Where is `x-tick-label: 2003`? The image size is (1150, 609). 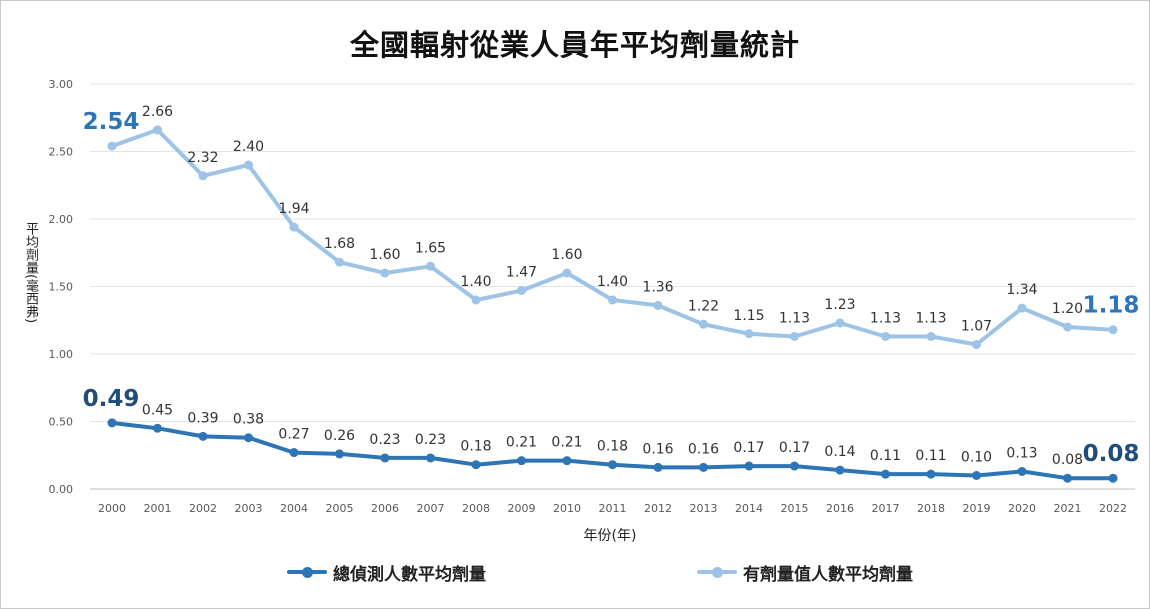
x-tick-label: 2003 is located at coordinates (249, 508).